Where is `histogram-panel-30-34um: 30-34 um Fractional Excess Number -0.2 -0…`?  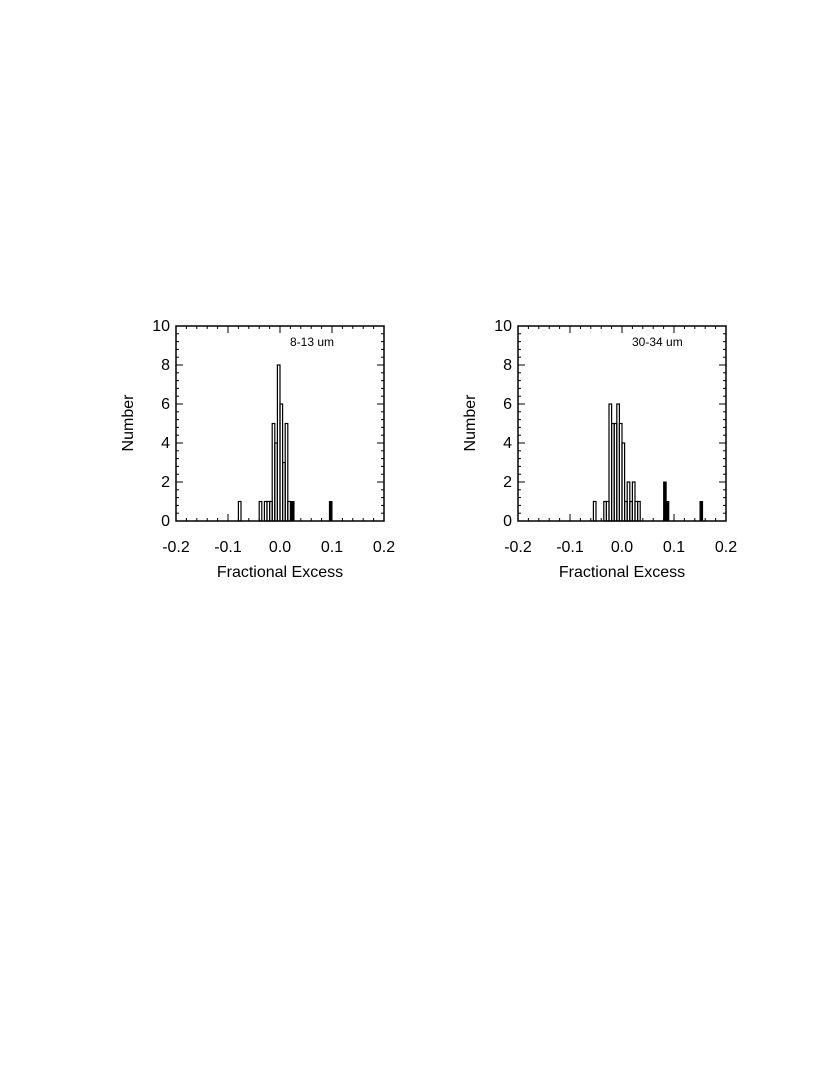 histogram-panel-30-34um: 30-34 um Fractional Excess Number -0.2 -0… is located at coordinates (599, 449).